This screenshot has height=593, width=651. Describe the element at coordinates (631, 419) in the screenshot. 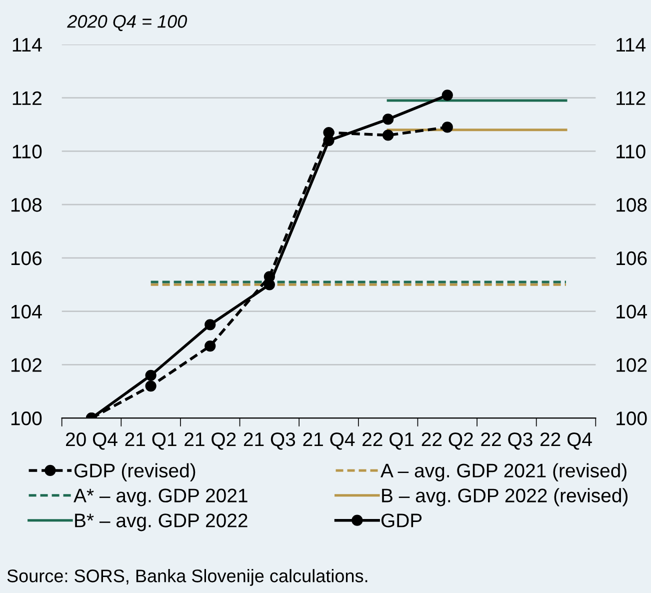

I see `y2-tick-label: 100` at that location.